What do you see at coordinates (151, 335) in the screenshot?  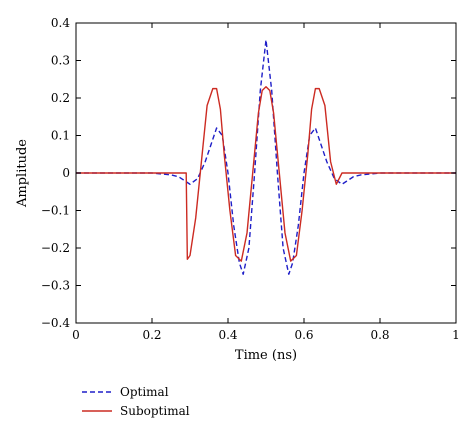 I see `x-tick-label: 0.2` at bounding box center [151, 335].